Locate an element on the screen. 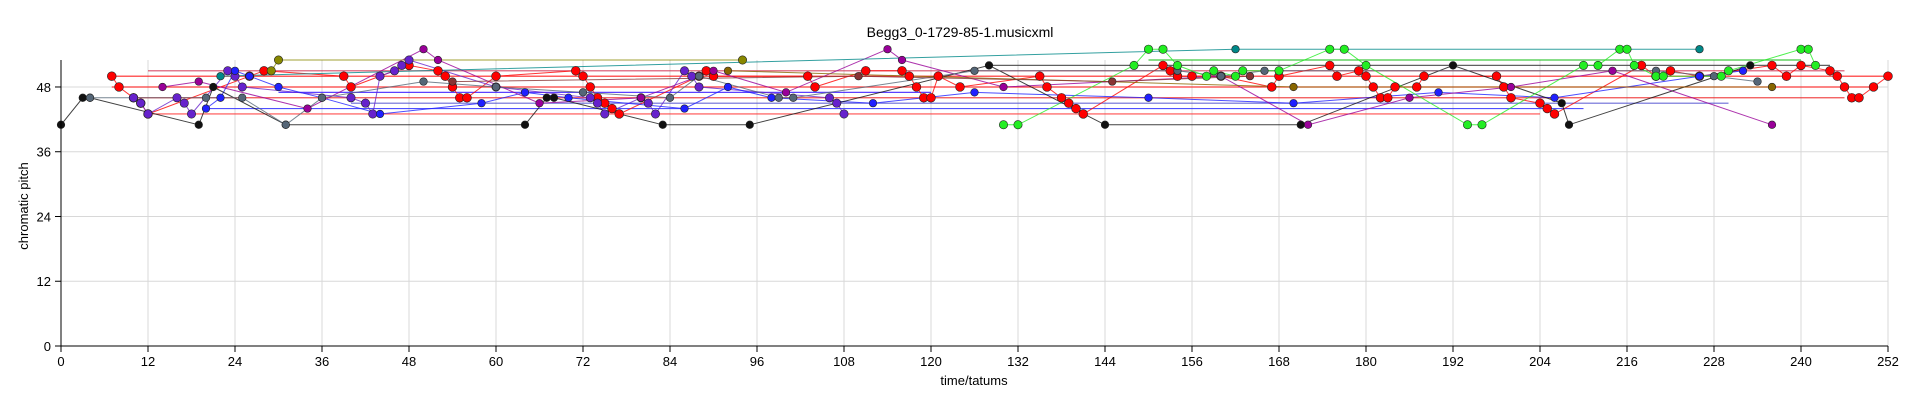  chart-title: Begg3_0-1729-85-1.musicxml is located at coordinates (960, 32).